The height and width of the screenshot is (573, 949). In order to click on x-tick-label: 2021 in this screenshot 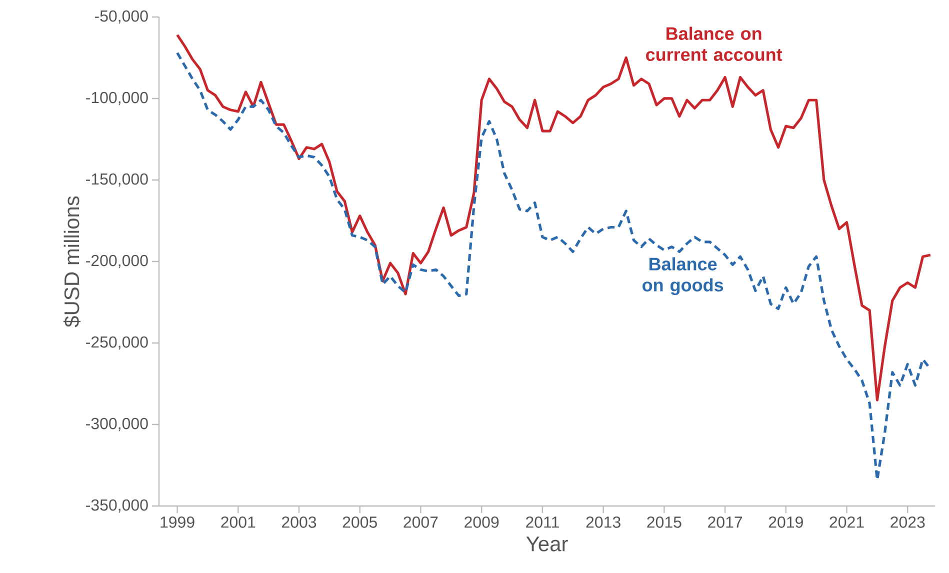, I will do `click(847, 522)`.